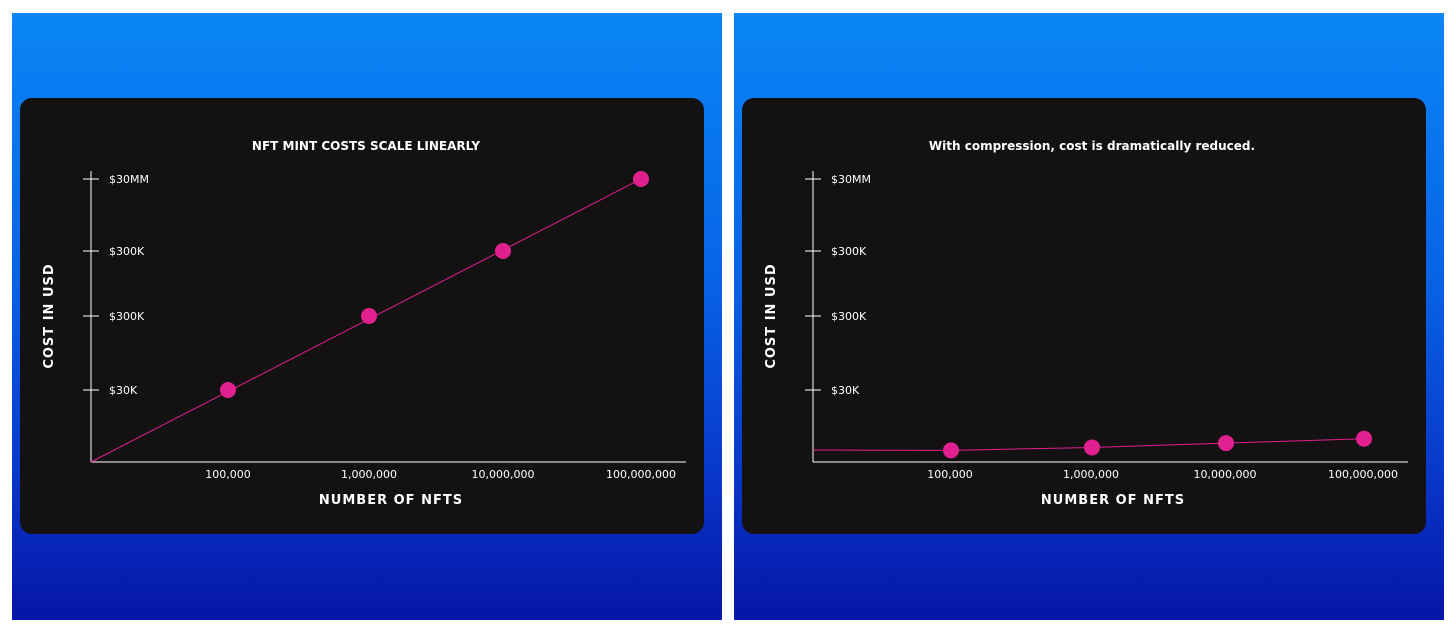 The image size is (1456, 633). What do you see at coordinates (366, 146) in the screenshot?
I see `chart-title: NFT MINT COSTS SCALE LINEARLY` at bounding box center [366, 146].